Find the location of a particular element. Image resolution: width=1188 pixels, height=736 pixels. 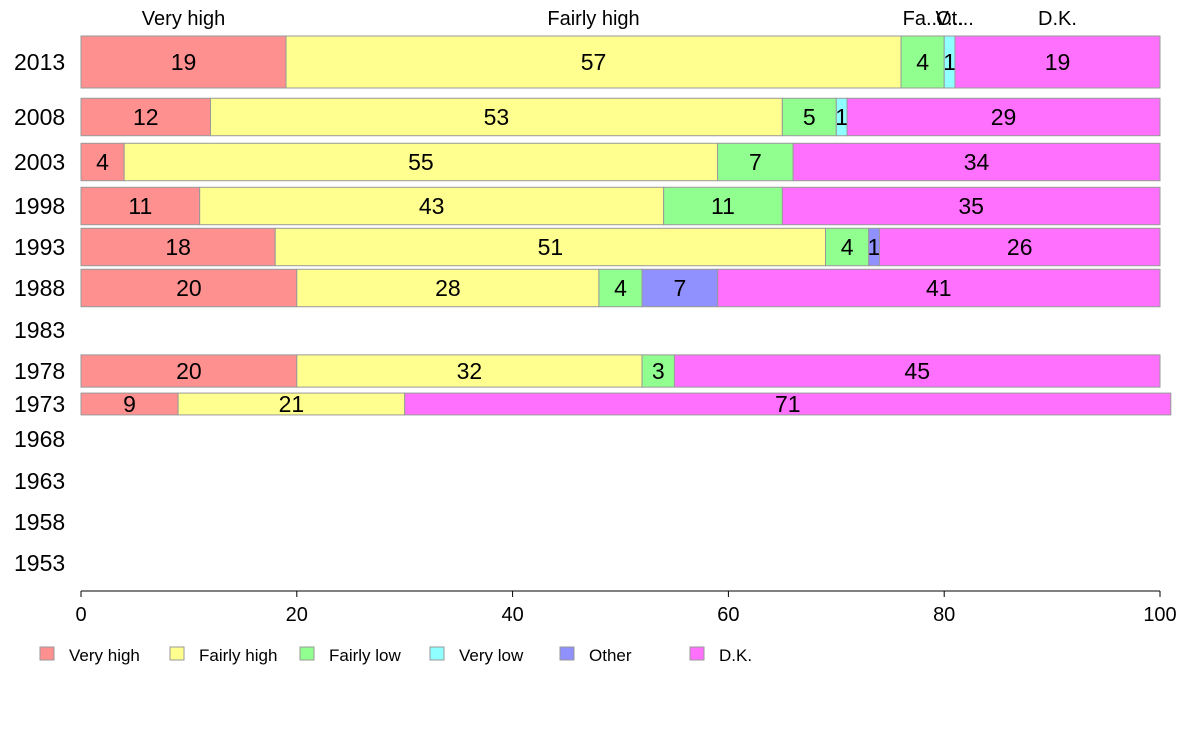

data-label-1988-fairly-low: 4 is located at coordinates (620, 288).